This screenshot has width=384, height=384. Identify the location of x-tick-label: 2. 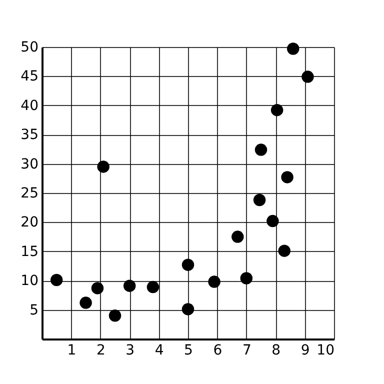
(101, 350).